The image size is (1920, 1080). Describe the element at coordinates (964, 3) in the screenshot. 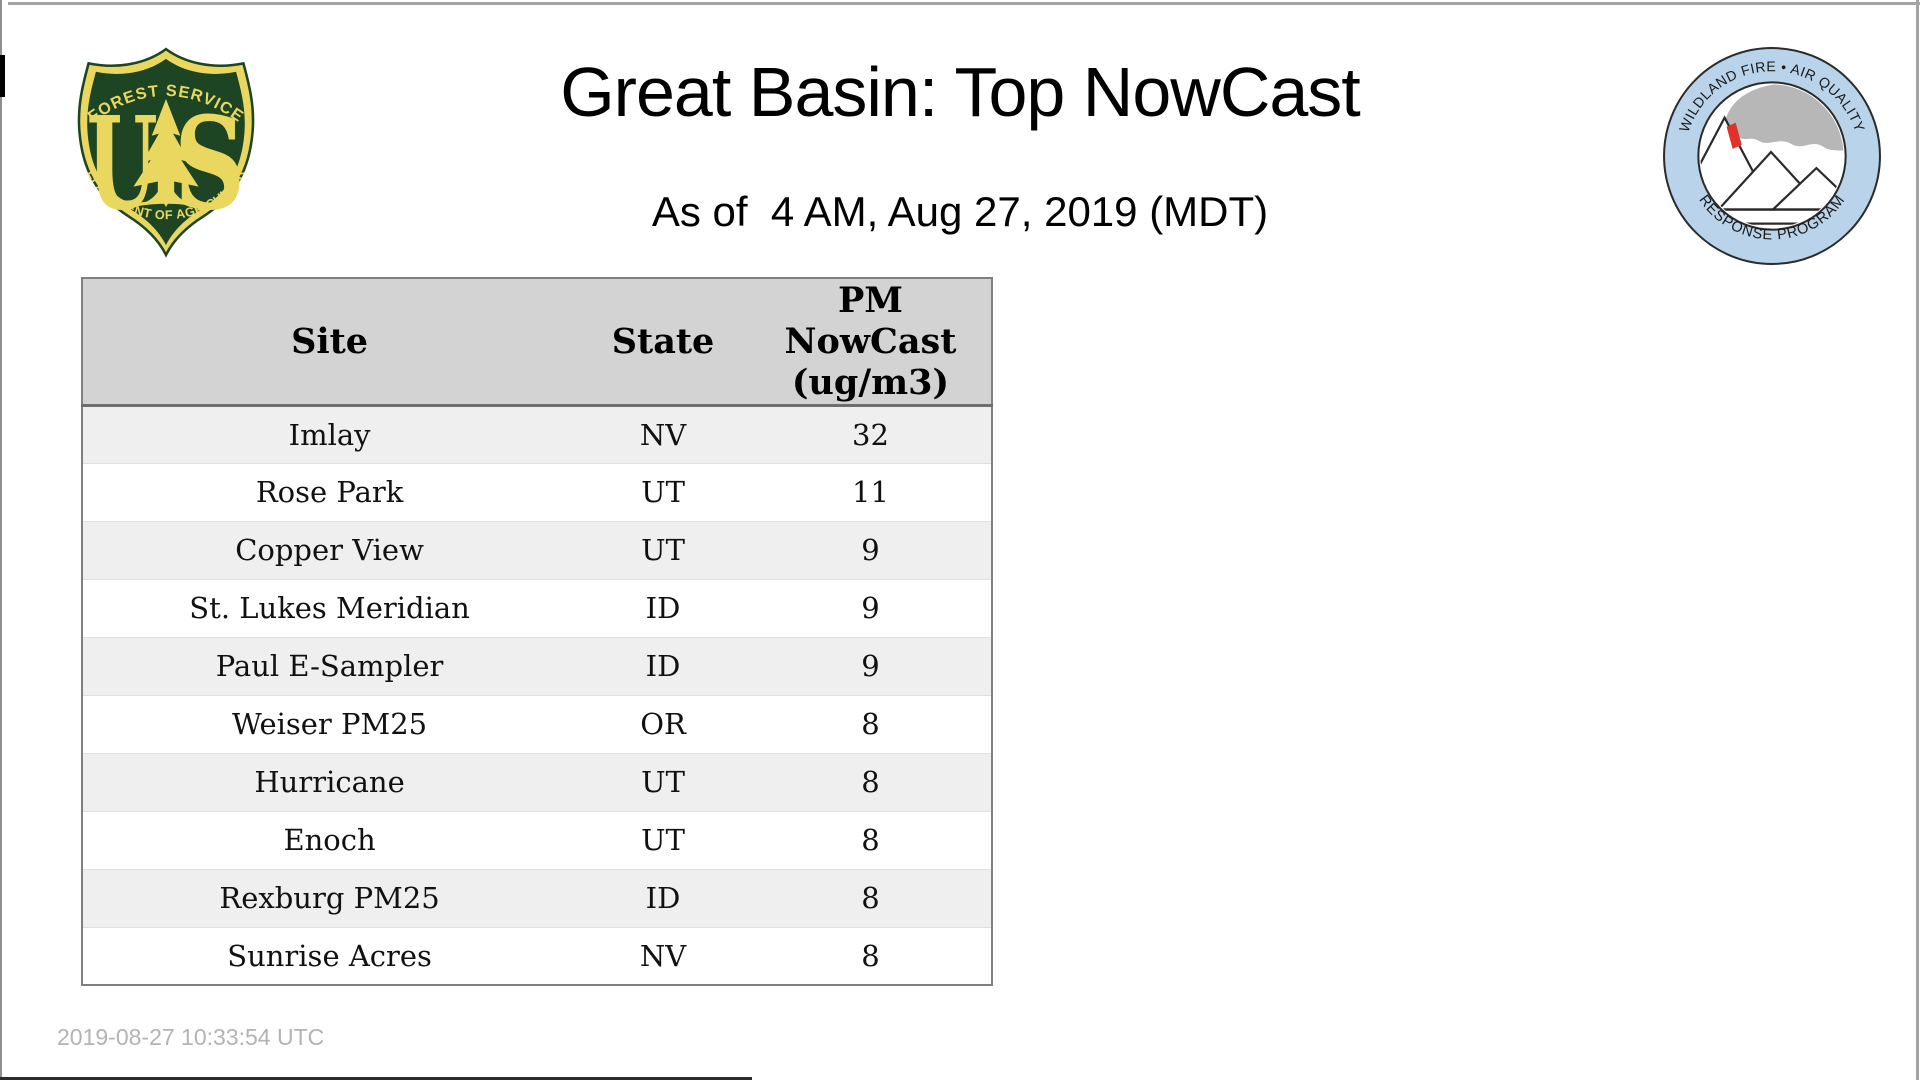

I see `page-border-top` at that location.